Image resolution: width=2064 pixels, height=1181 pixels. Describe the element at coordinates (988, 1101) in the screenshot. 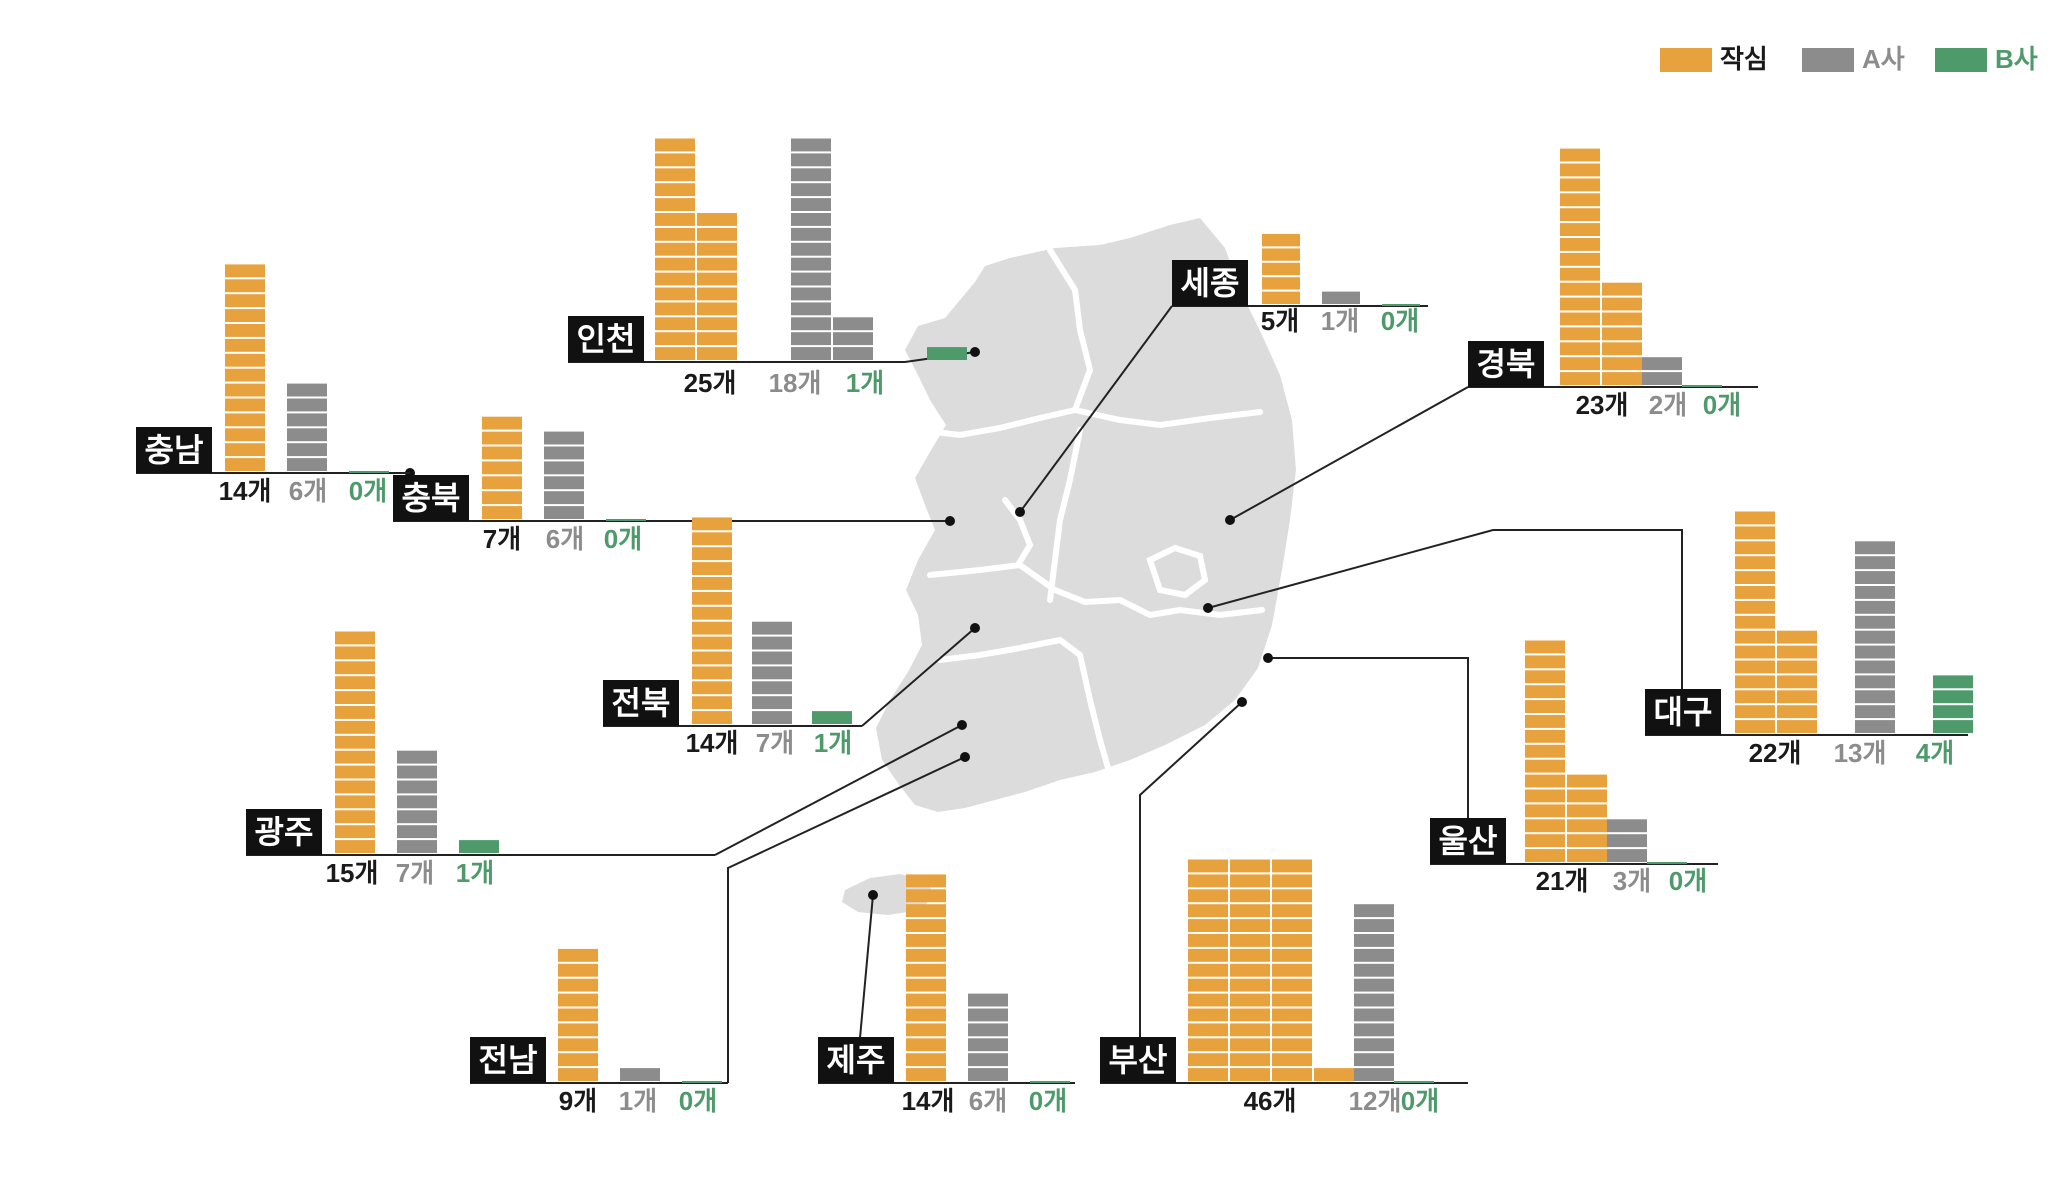

I see `count-label-A사: 6개` at that location.